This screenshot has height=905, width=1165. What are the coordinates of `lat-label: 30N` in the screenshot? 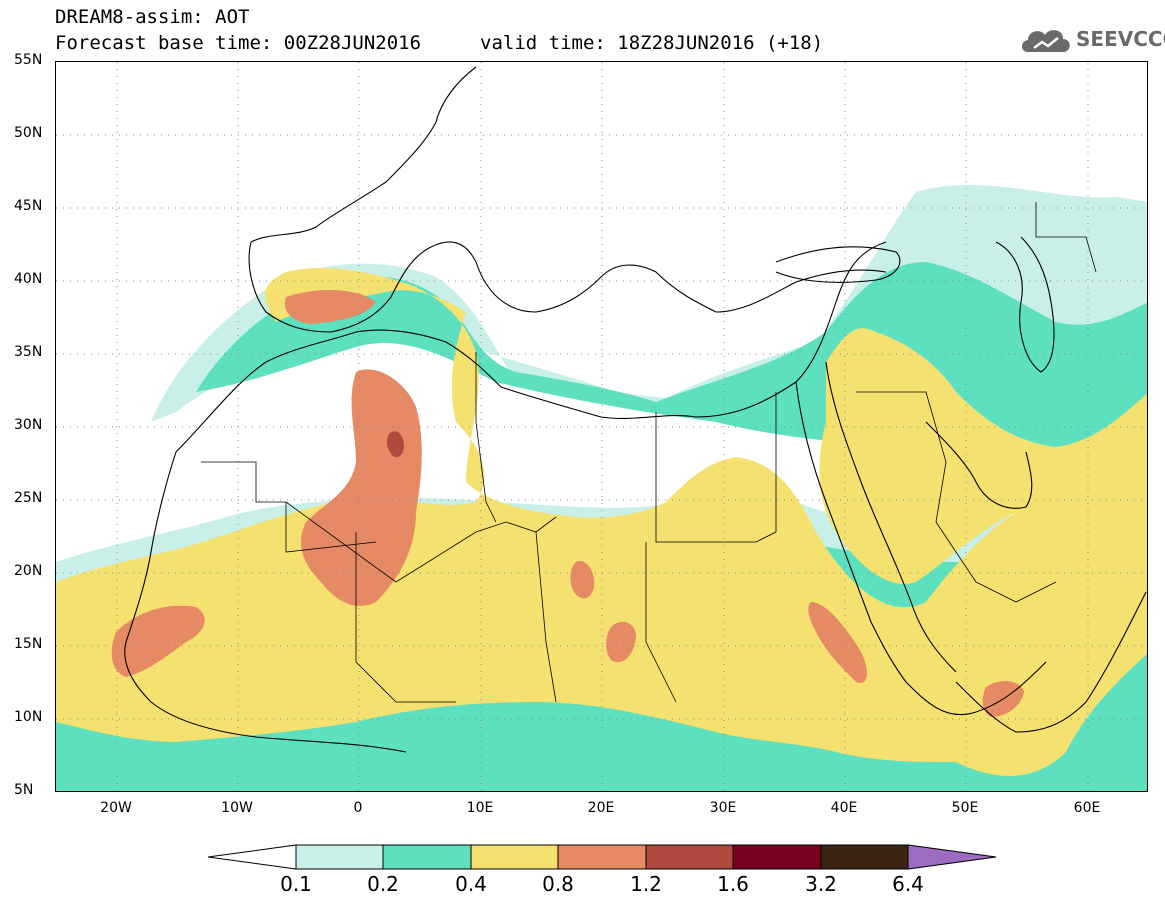 It's located at (28, 425).